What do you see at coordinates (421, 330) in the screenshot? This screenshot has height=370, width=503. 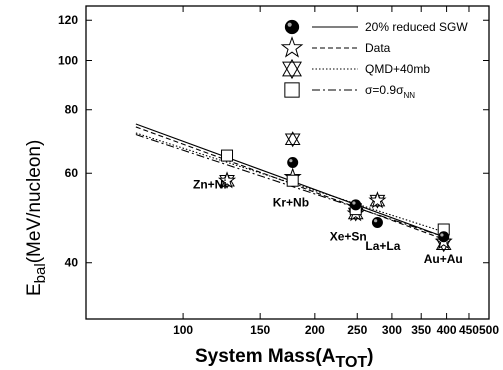 I see `x-tick-label: 350` at bounding box center [421, 330].